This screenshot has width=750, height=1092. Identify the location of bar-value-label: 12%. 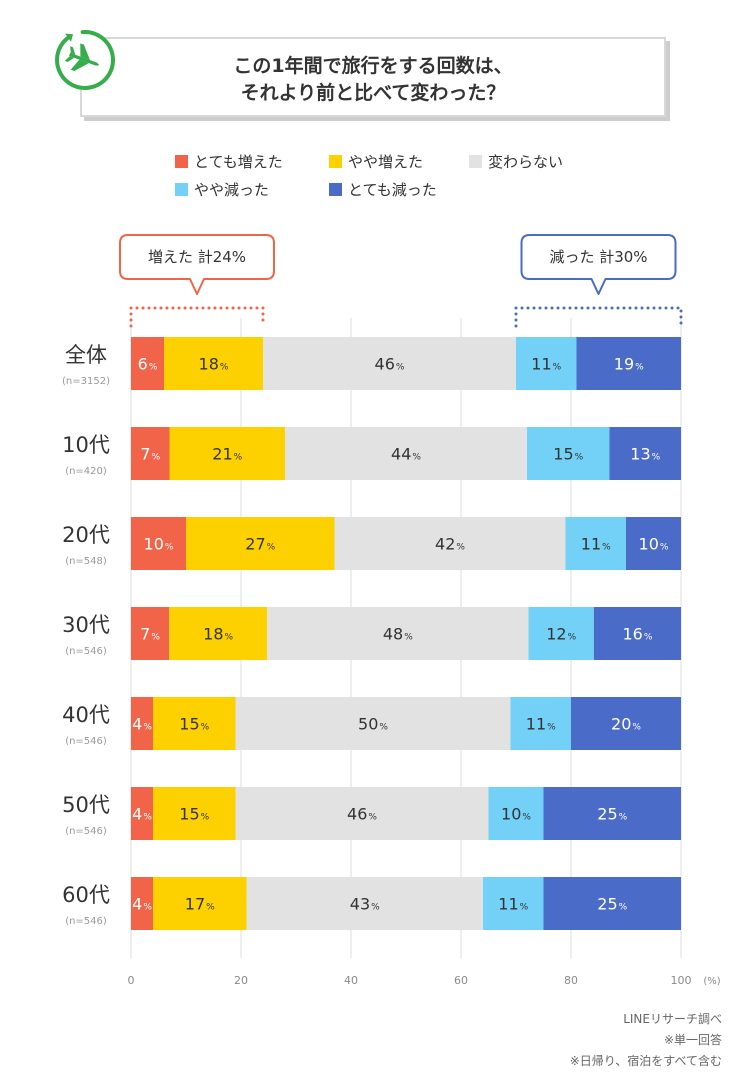
(561, 634).